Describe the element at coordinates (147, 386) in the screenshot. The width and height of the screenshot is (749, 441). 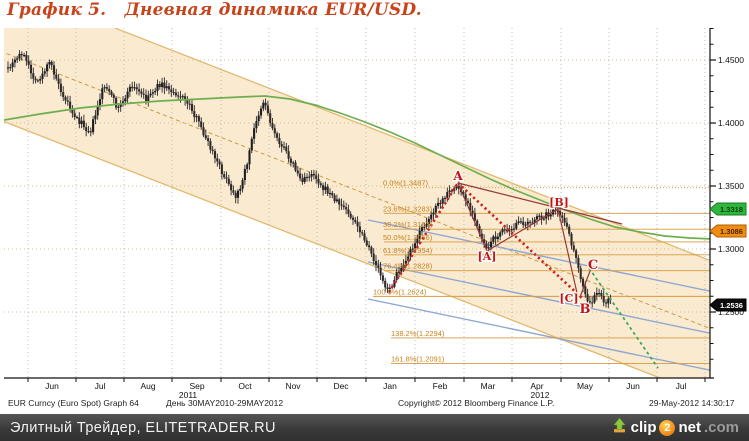
I see `month-label: Aug` at that location.